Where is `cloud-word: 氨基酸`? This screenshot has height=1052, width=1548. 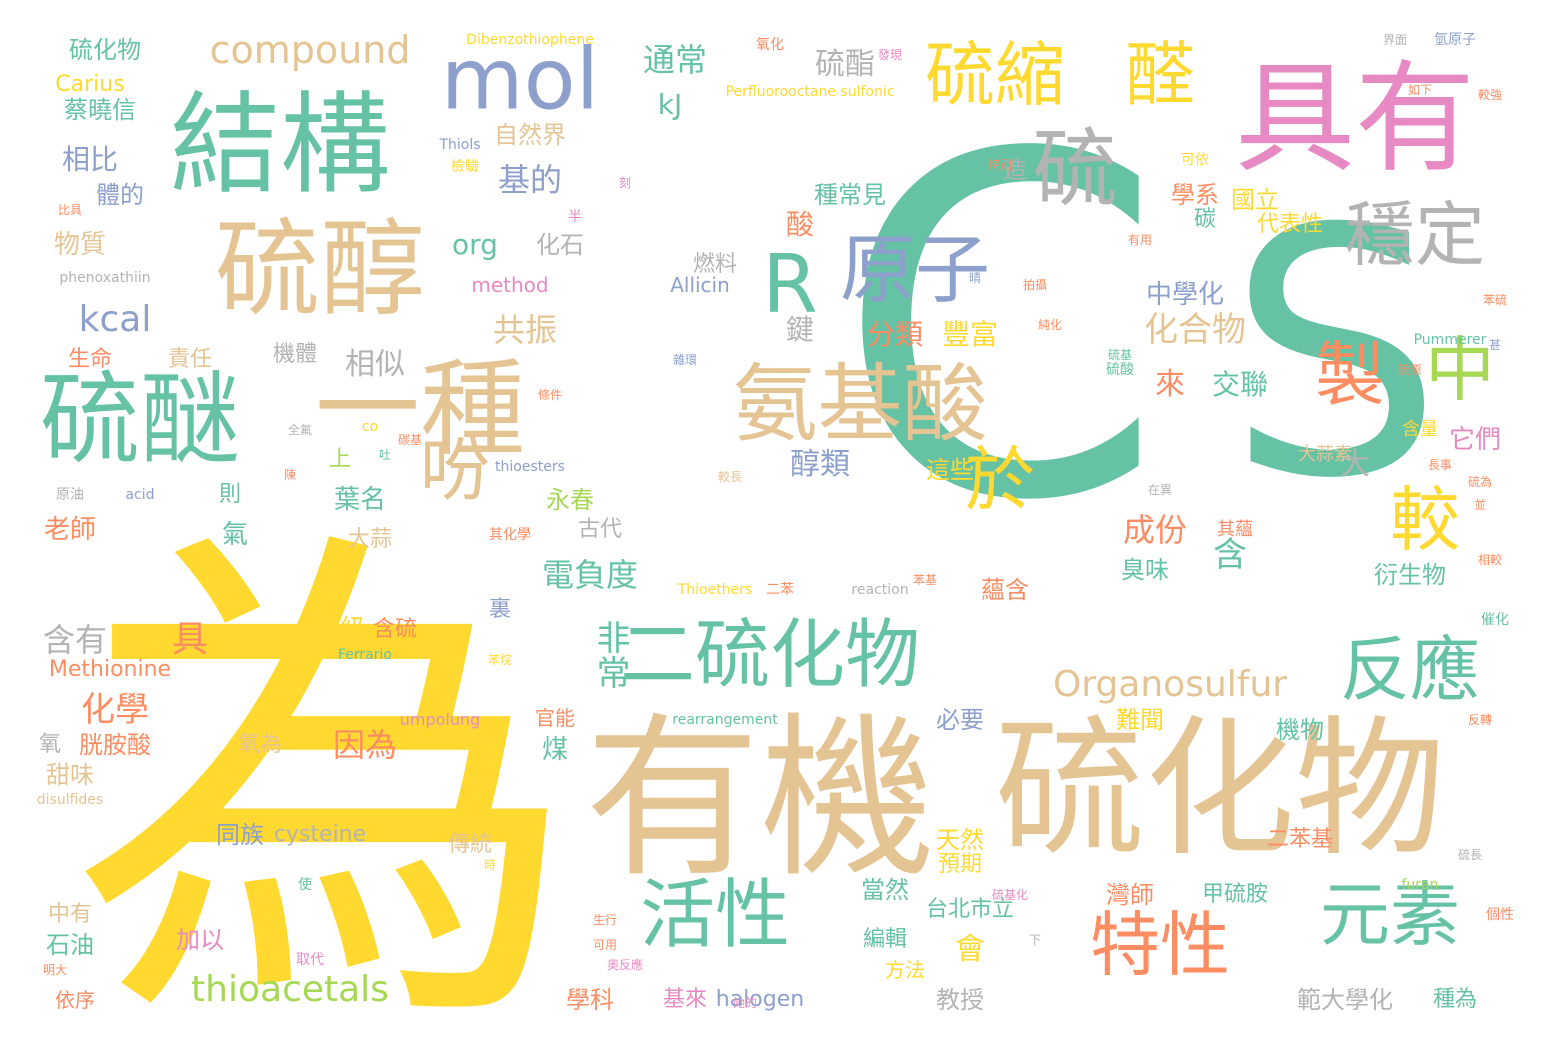 cloud-word: 氨基酸 is located at coordinates (860, 405).